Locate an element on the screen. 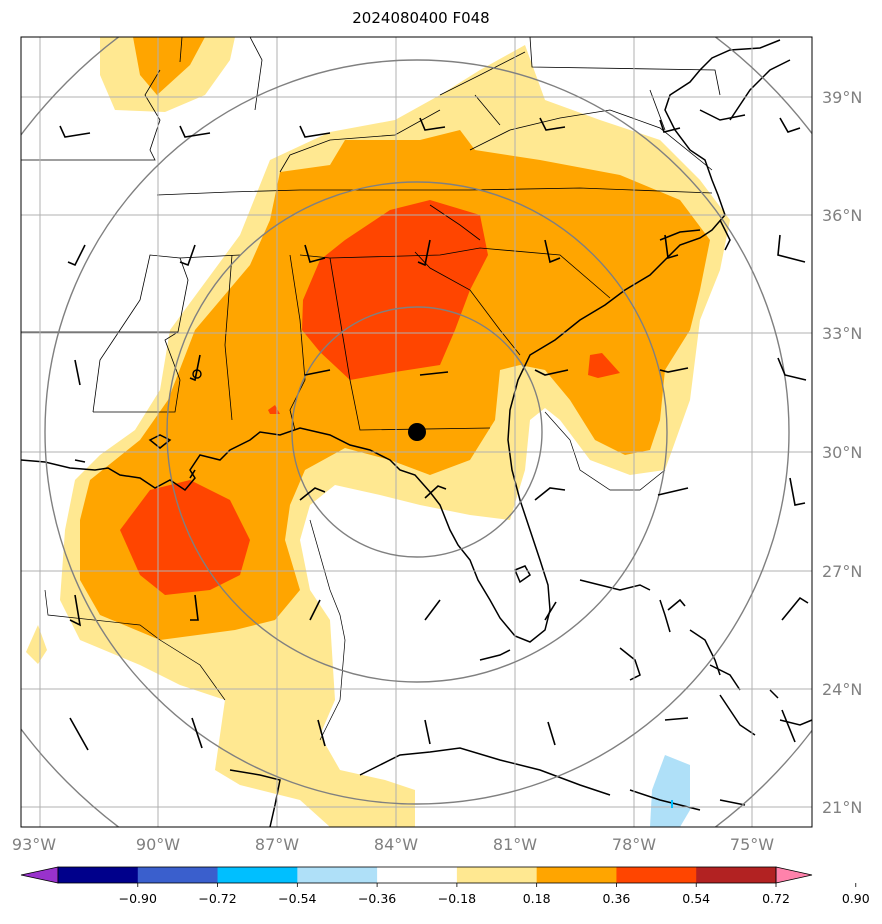 The height and width of the screenshot is (924, 882). colorbar-tick-label: −0.72 is located at coordinates (217, 898).